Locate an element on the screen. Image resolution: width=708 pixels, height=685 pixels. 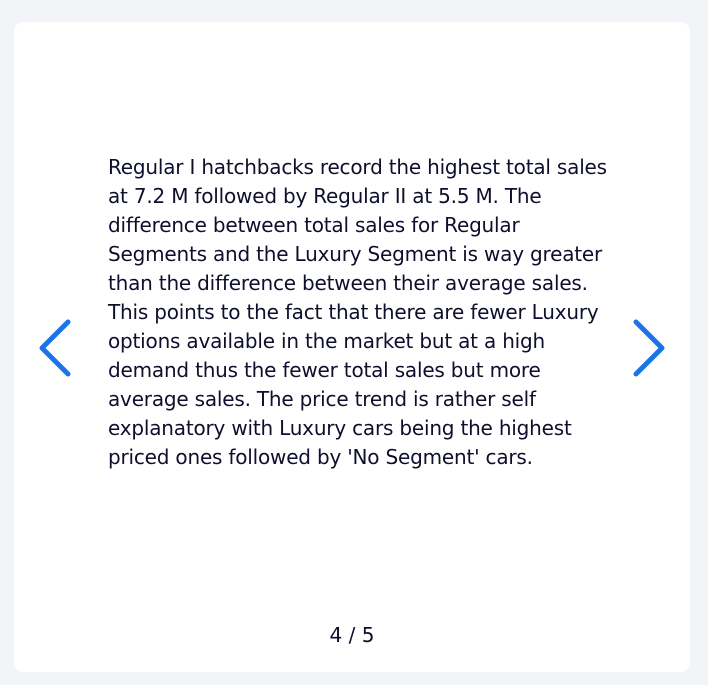
next-slide-button is located at coordinates (648, 348).